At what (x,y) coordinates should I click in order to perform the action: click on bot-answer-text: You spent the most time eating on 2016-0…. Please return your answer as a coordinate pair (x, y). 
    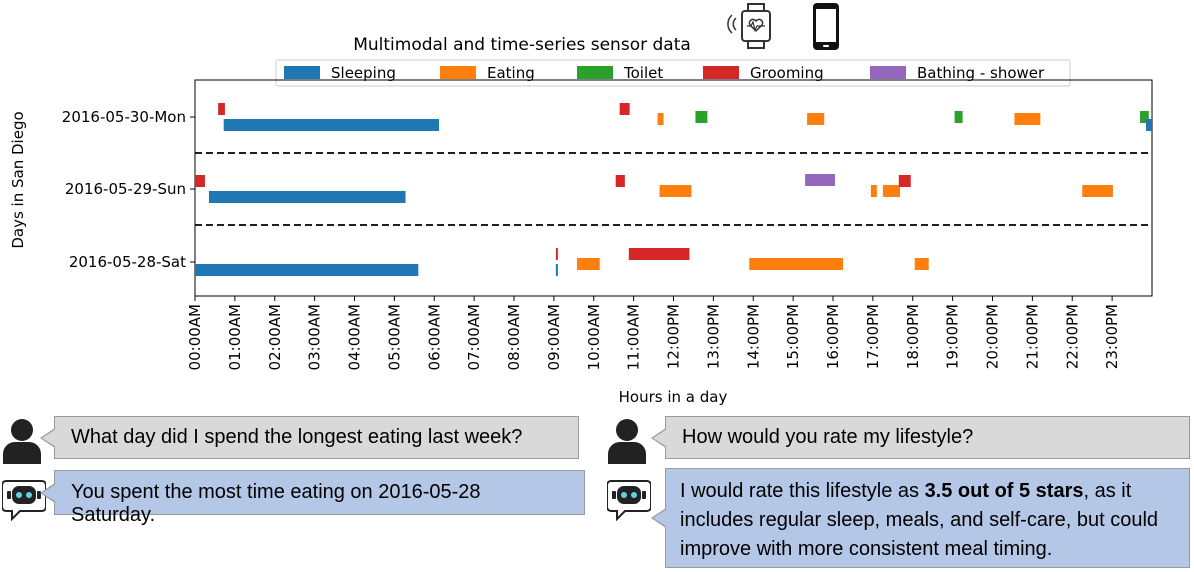
    Looking at the image, I should click on (276, 503).